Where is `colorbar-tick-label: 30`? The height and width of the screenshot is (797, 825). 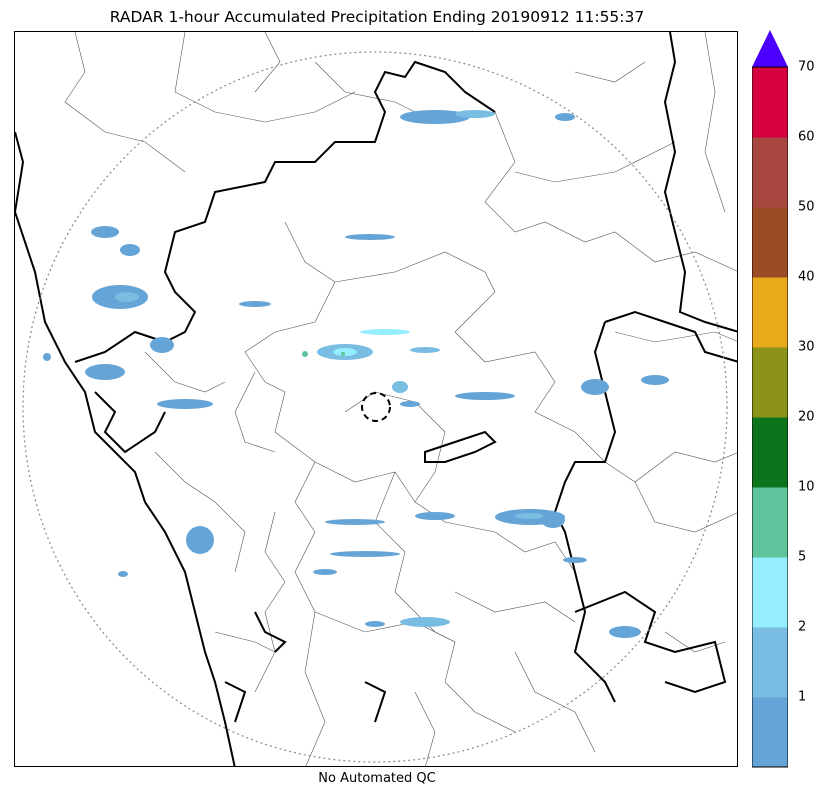
colorbar-tick-label: 30 is located at coordinates (806, 347).